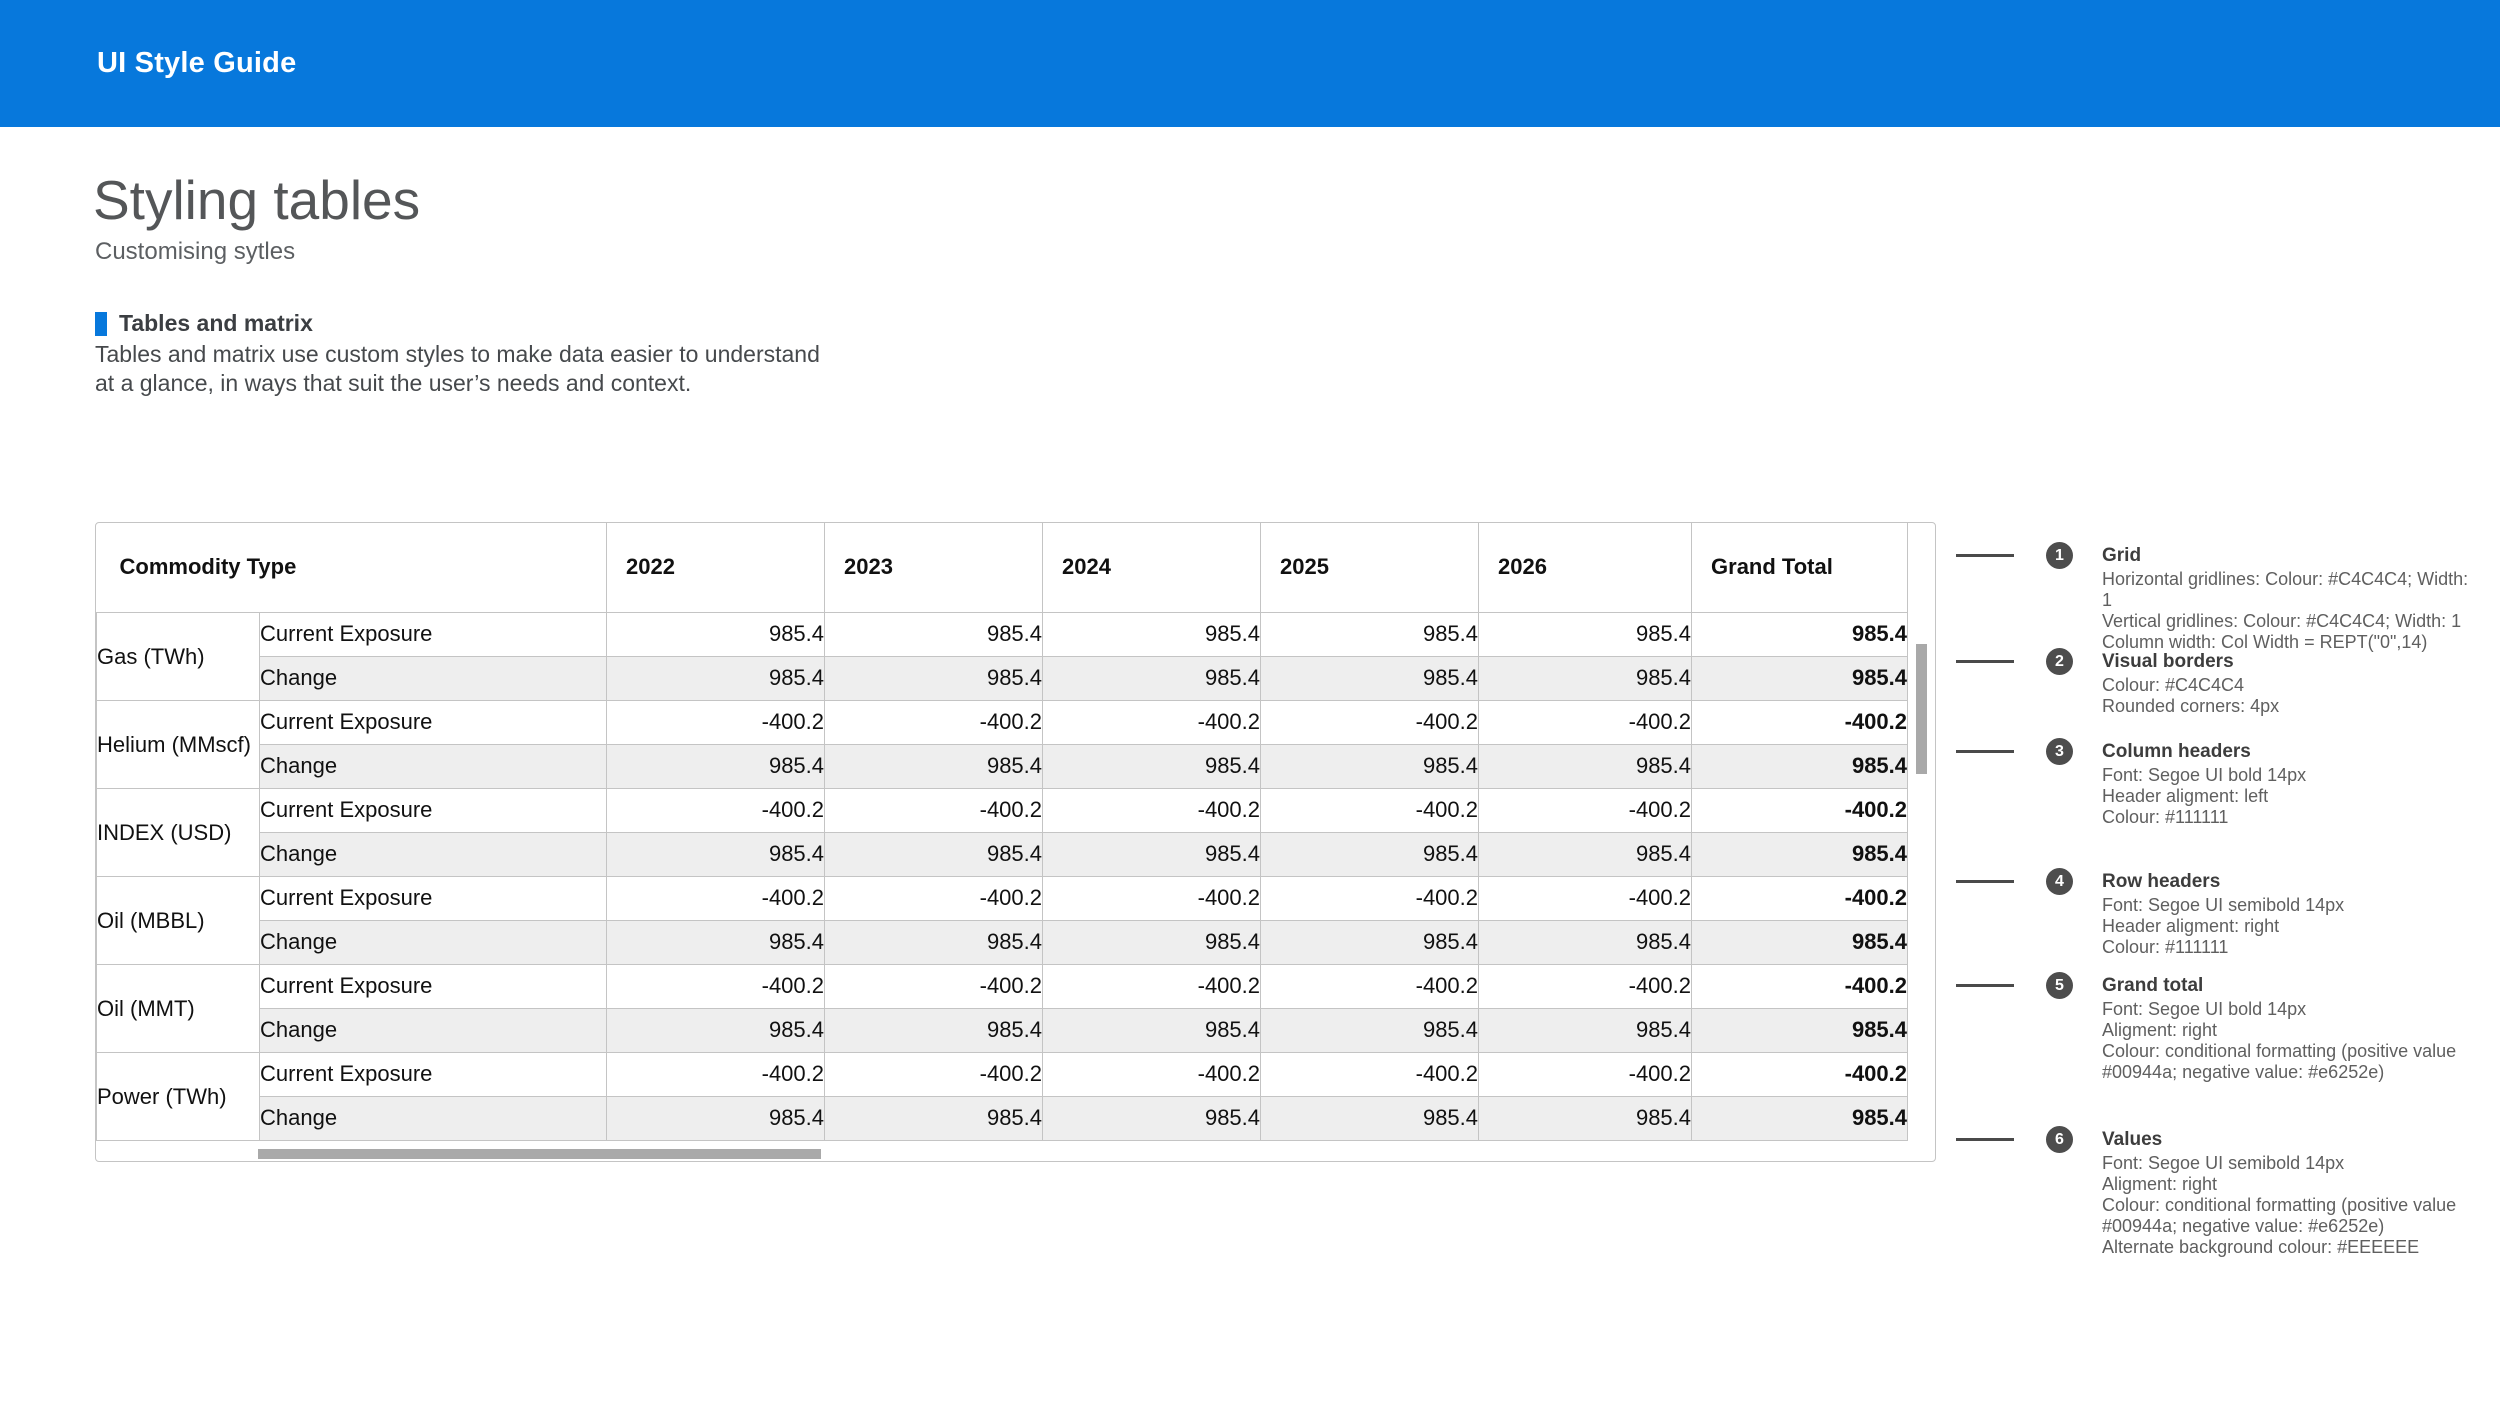  I want to click on callout-number-badge: 1, so click(2059, 555).